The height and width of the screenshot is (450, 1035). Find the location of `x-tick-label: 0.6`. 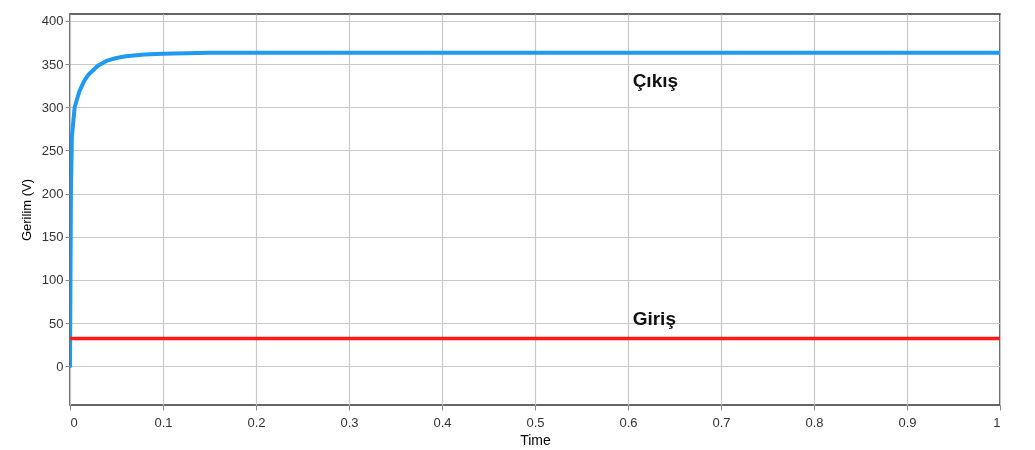

x-tick-label: 0.6 is located at coordinates (628, 422).